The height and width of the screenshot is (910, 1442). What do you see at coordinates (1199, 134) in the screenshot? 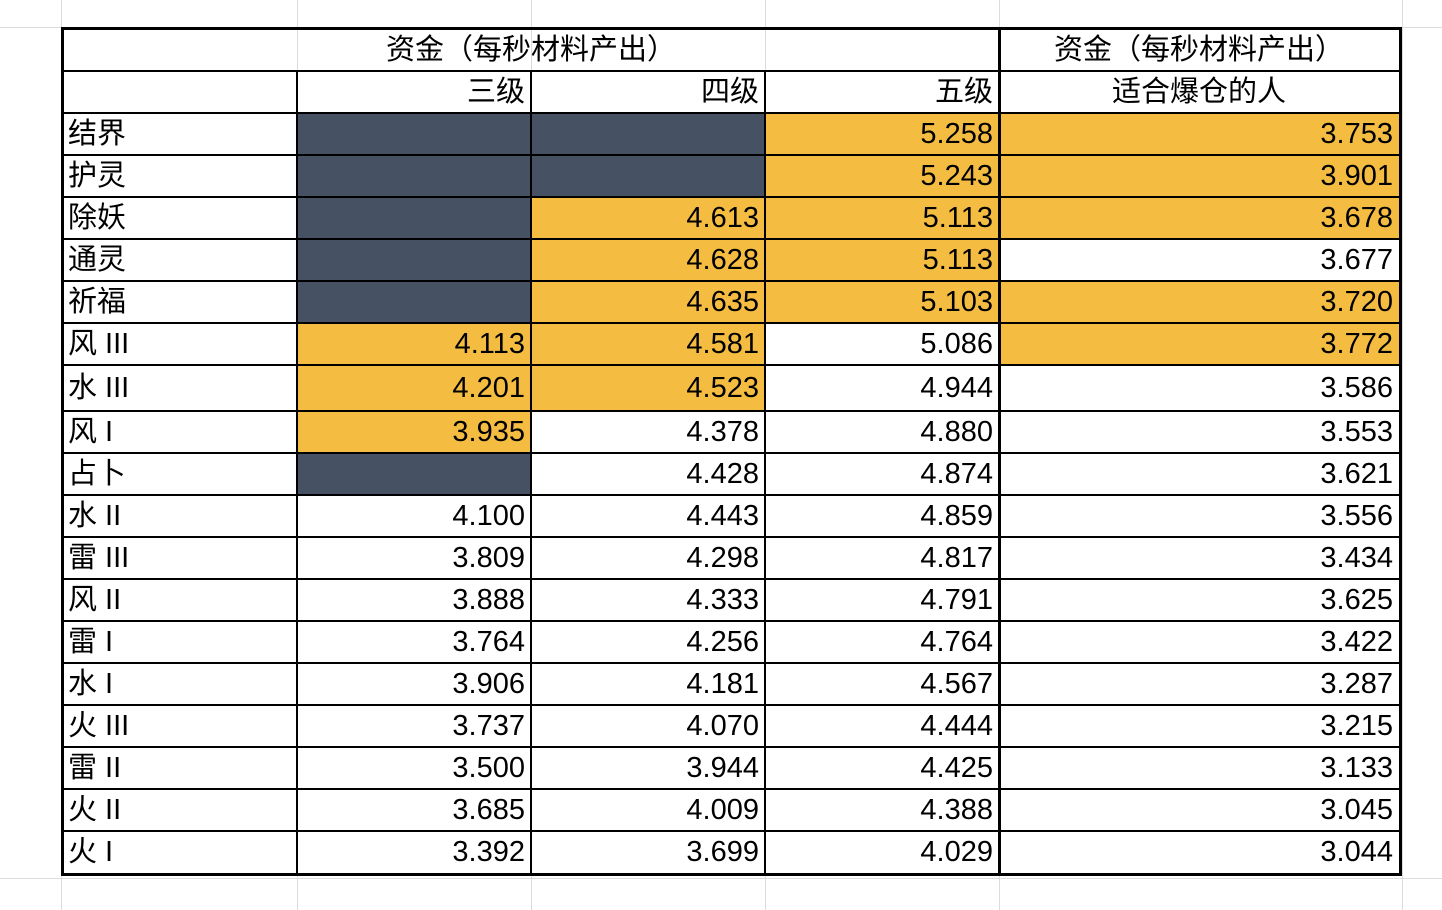
I see `table-cell: 3.753` at bounding box center [1199, 134].